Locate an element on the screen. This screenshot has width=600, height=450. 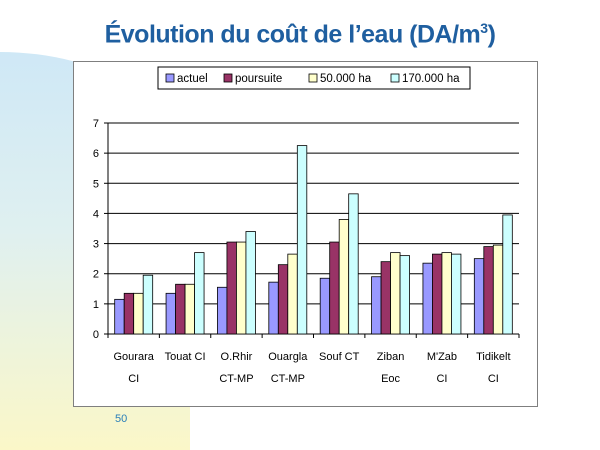
y-tick-label: 3 is located at coordinates (96, 245).